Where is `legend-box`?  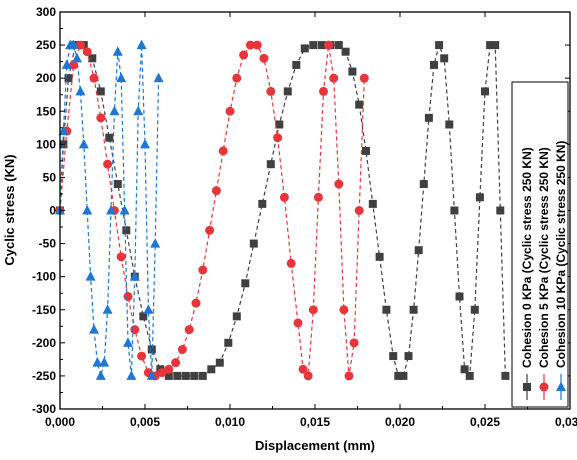 legend-box is located at coordinates (540, 244).